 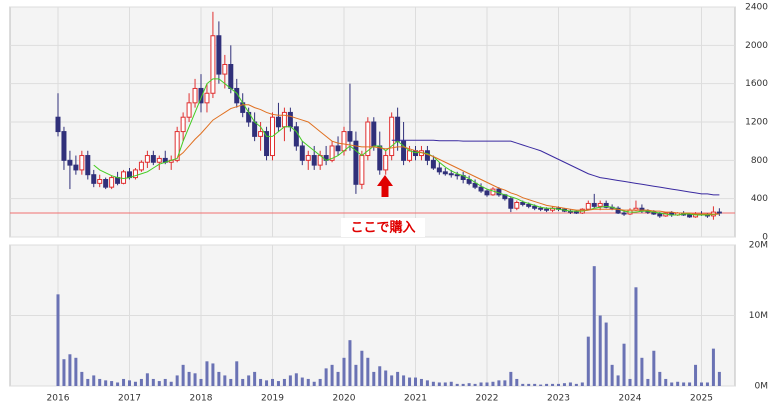 What do you see at coordinates (630, 399) in the screenshot?
I see `x-tick-label: 2024` at bounding box center [630, 399].